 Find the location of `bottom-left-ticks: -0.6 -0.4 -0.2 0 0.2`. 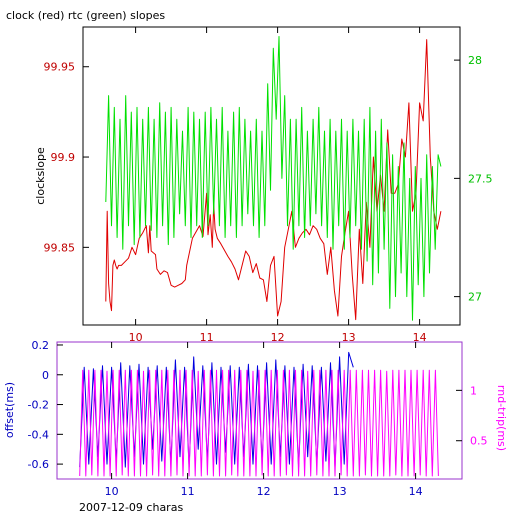

bottom-left-ticks: -0.6 -0.4 -0.2 0 0.2 is located at coordinates (45, 405).